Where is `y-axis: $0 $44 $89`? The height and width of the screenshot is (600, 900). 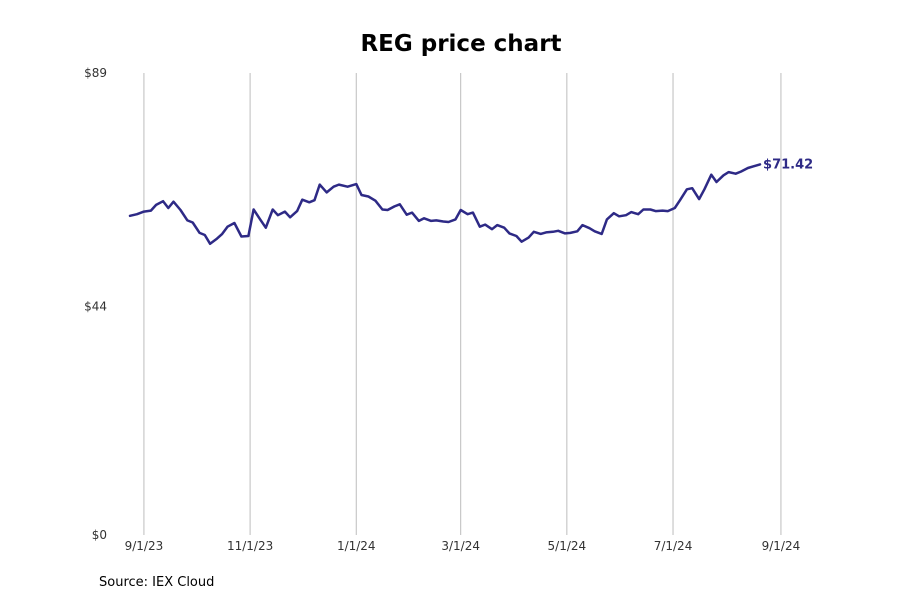 y-axis: $0 $44 $89 is located at coordinates (95, 304).